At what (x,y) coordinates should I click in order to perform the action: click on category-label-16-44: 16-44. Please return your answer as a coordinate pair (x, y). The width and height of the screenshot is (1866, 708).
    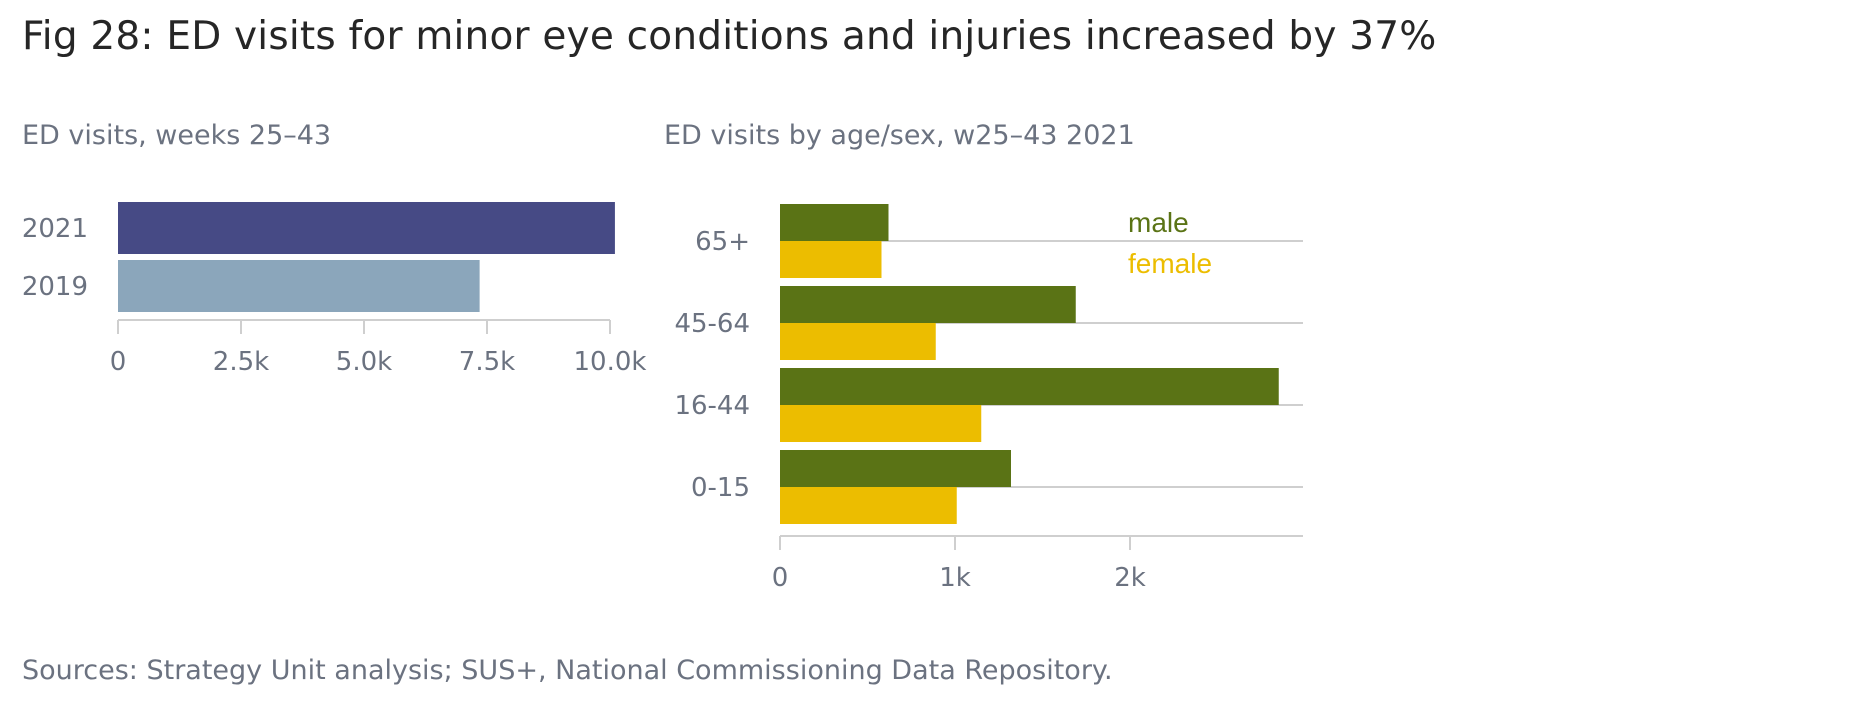
    Looking at the image, I should click on (712, 406).